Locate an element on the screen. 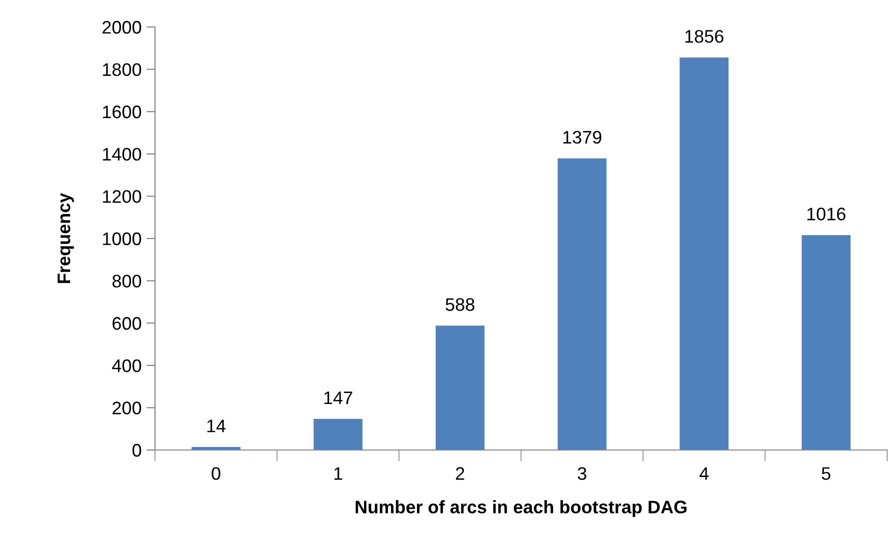 The image size is (888, 534). y-tick-label: 200 is located at coordinates (127, 408).